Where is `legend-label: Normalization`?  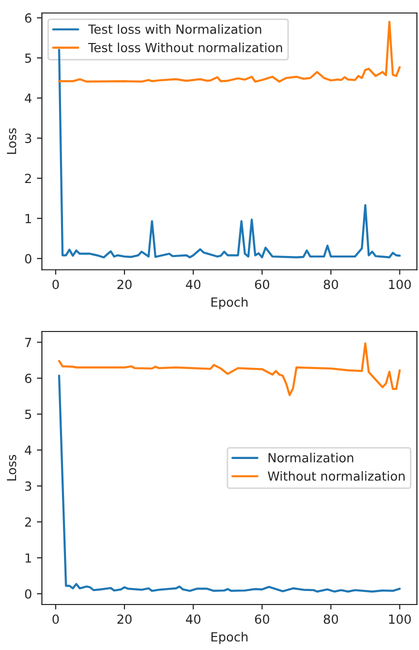
legend-label: Normalization is located at coordinates (311, 457).